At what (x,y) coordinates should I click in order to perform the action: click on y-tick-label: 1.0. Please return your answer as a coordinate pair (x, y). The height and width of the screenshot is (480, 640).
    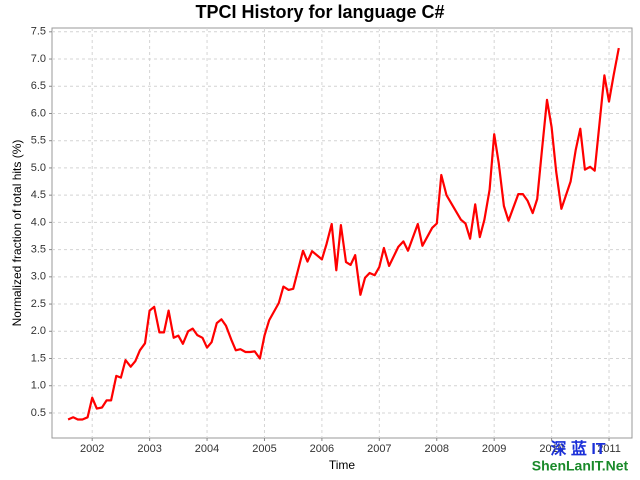
    Looking at the image, I should click on (38, 386).